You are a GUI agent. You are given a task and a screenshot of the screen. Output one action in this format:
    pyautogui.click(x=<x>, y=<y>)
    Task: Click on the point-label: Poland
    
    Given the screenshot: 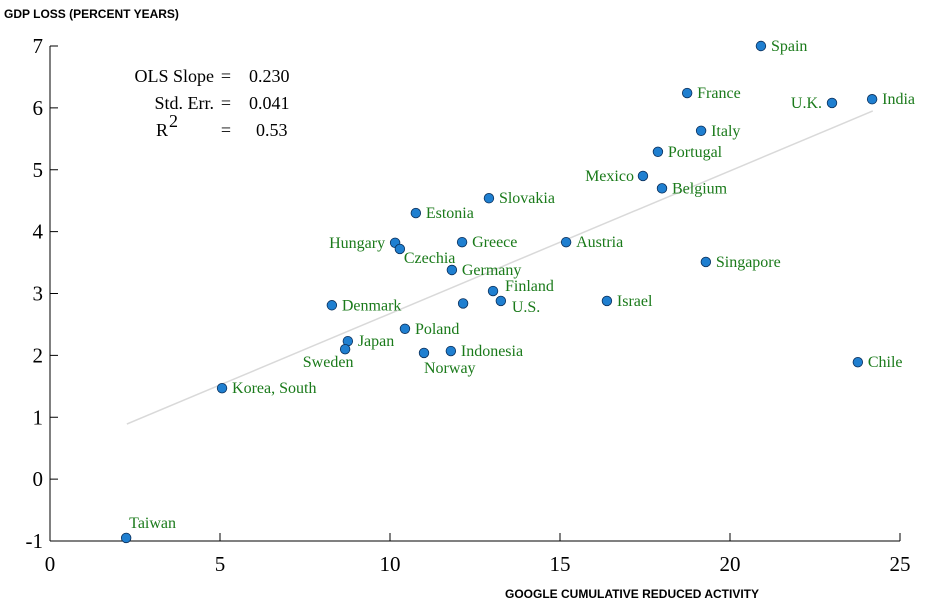 What is the action you would take?
    pyautogui.click(x=437, y=329)
    